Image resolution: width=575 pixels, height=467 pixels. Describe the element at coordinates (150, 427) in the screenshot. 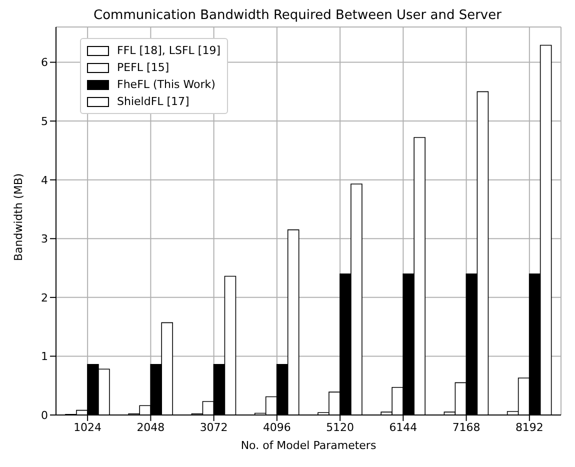

I see `x-tick-label: 2048` at that location.